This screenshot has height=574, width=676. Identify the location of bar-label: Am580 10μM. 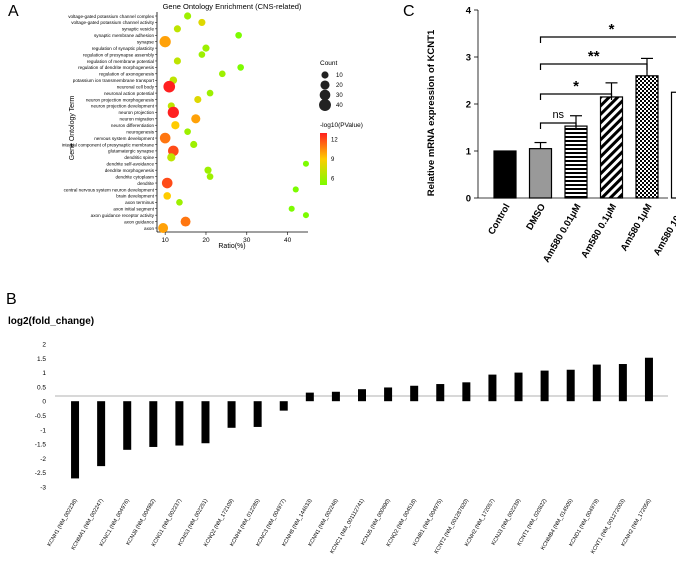
(664, 230).